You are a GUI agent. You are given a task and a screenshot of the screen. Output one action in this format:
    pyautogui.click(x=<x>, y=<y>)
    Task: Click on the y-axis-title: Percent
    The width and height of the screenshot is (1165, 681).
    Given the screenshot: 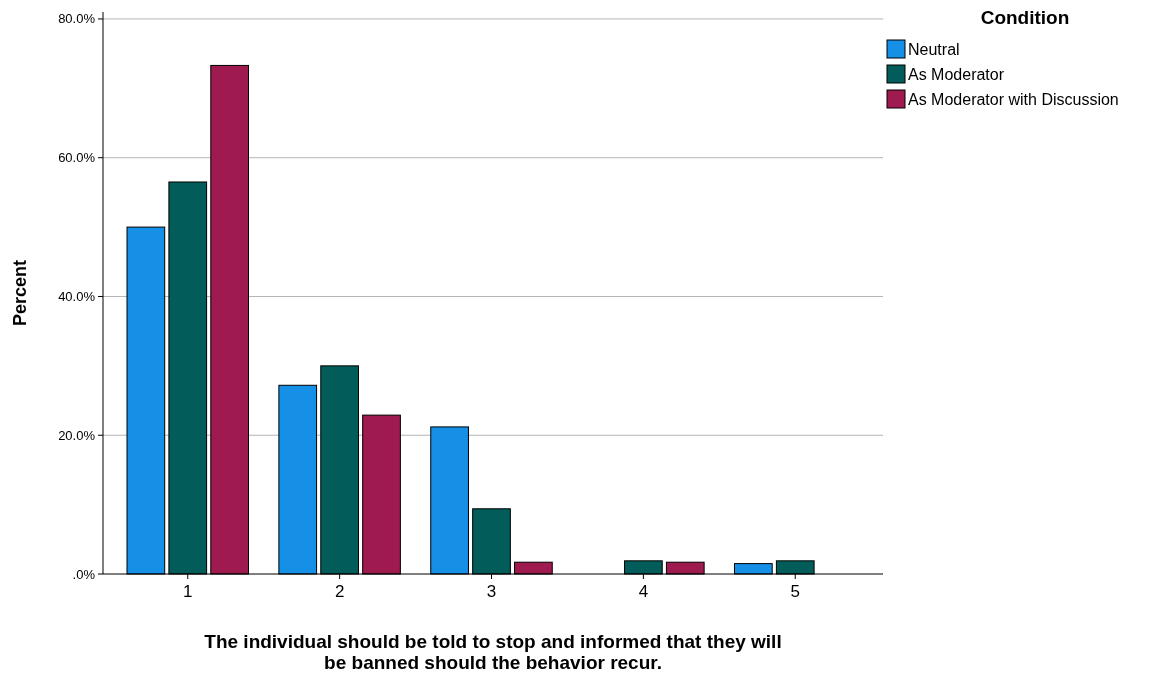 What is the action you would take?
    pyautogui.click(x=20, y=293)
    